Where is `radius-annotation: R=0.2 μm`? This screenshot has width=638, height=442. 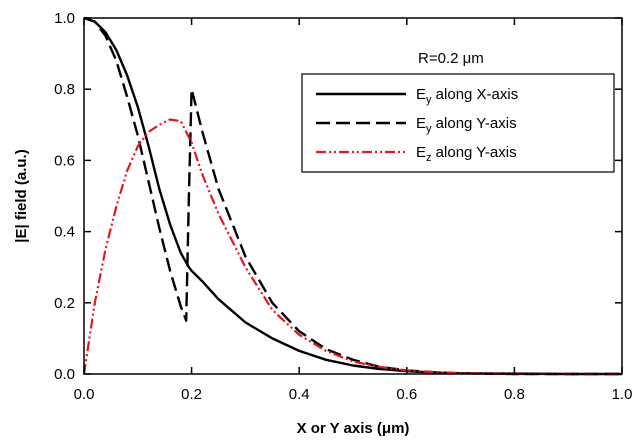
radius-annotation: R=0.2 μm is located at coordinates (451, 58).